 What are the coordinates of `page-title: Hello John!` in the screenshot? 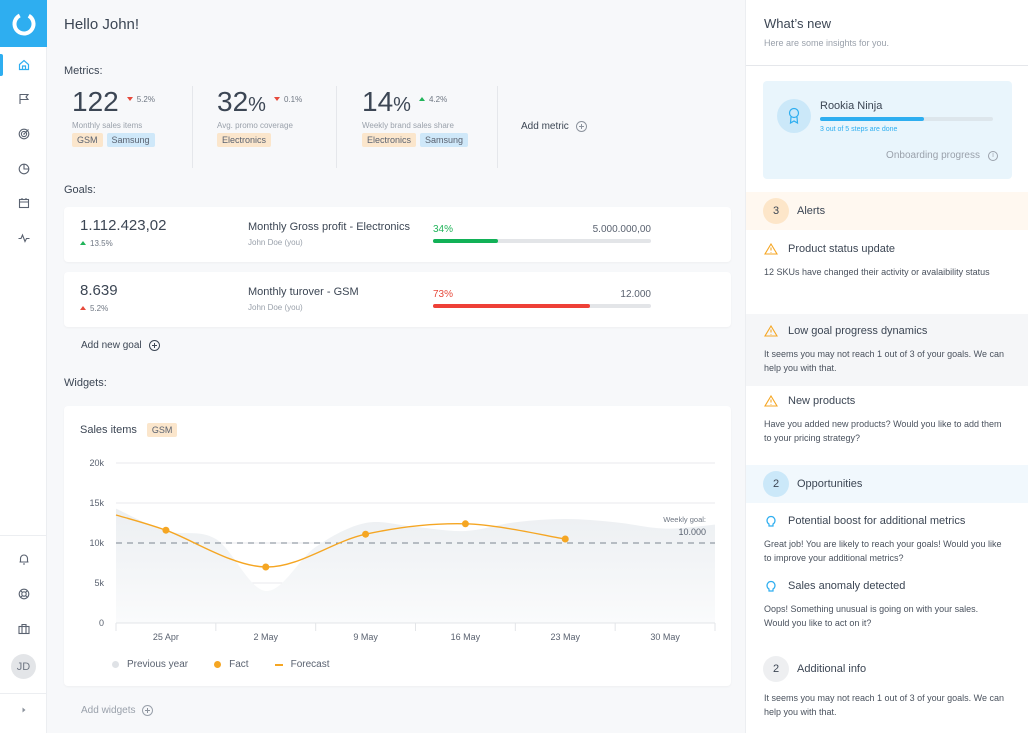 It's located at (102, 24).